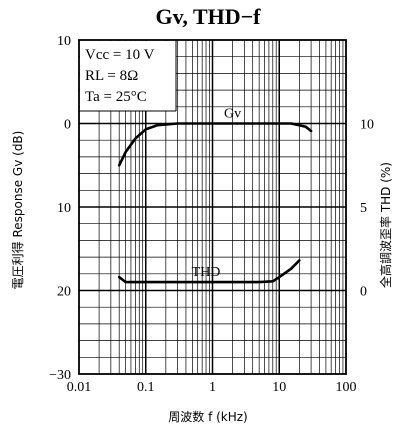 The height and width of the screenshot is (430, 400). I want to click on x-tick-label: 100, so click(346, 387).